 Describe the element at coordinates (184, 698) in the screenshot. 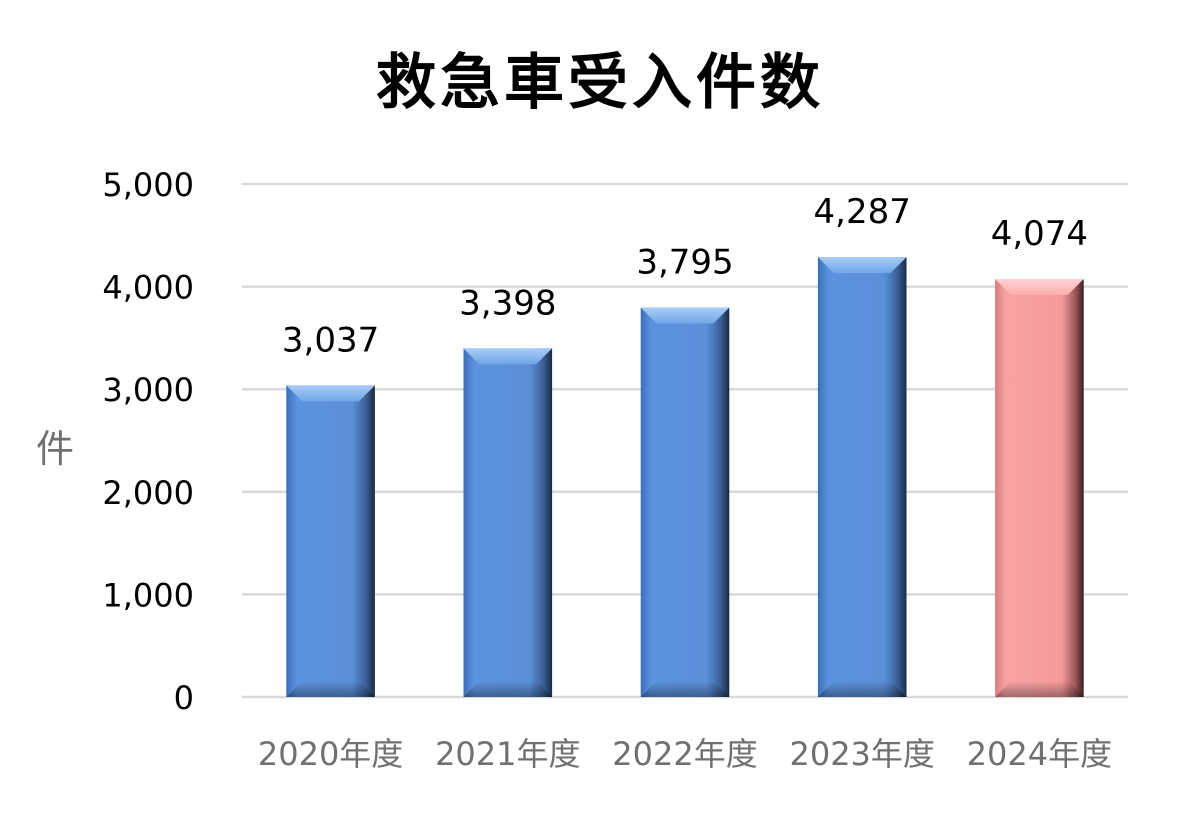

I see `y-tick-label: 0` at that location.